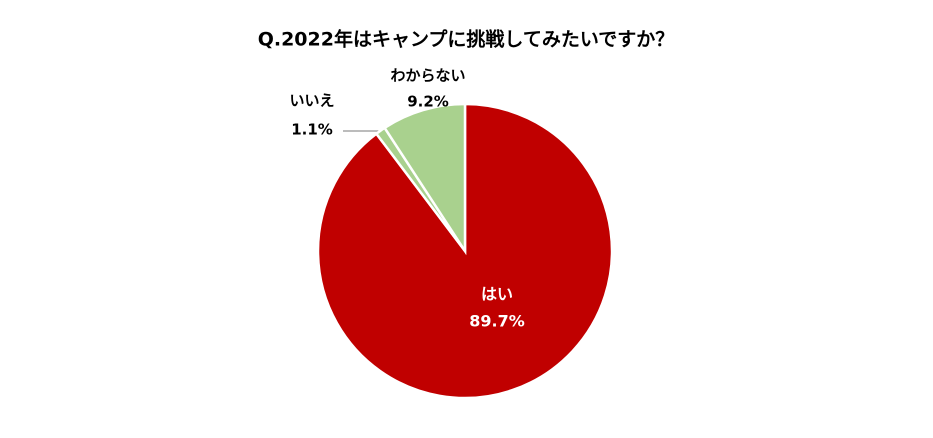  Describe the element at coordinates (312, 130) in the screenshot. I see `value-label: 1.1%` at that location.